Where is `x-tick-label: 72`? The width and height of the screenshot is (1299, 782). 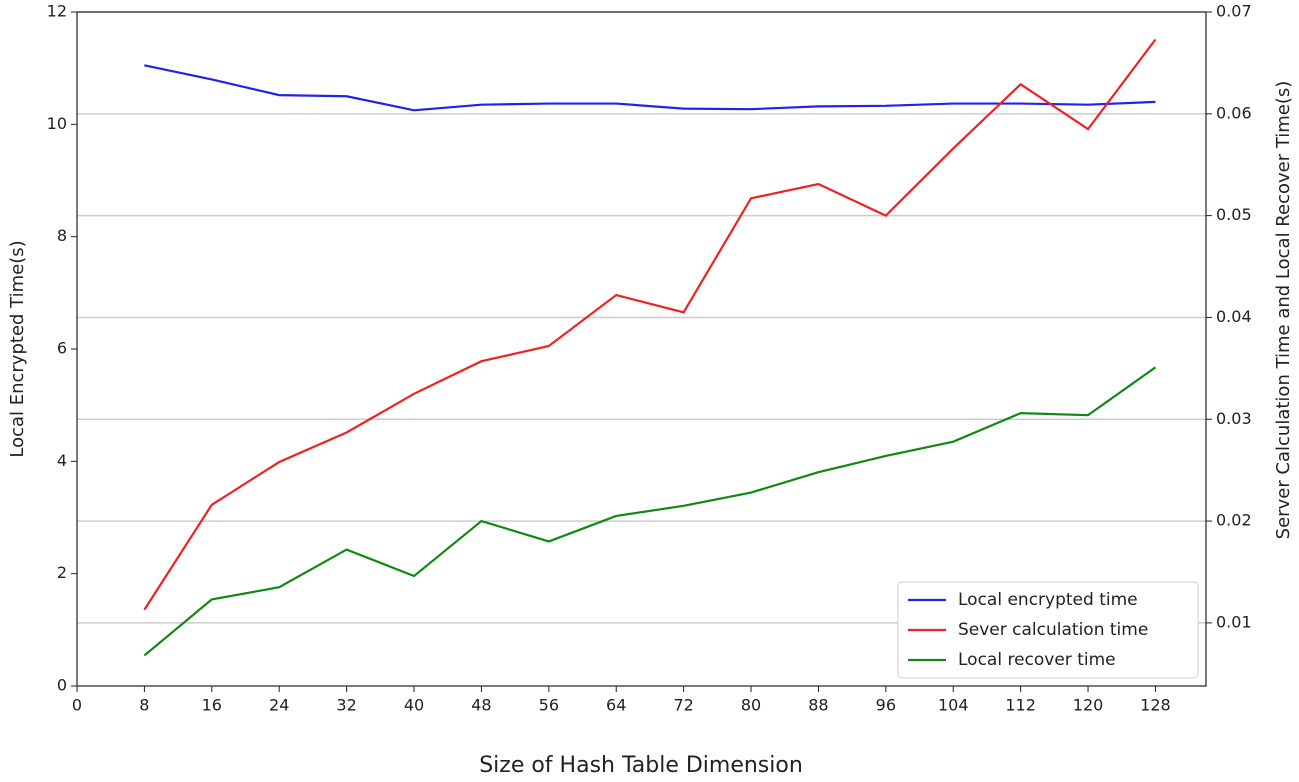 x-tick-label: 72 is located at coordinates (683, 705).